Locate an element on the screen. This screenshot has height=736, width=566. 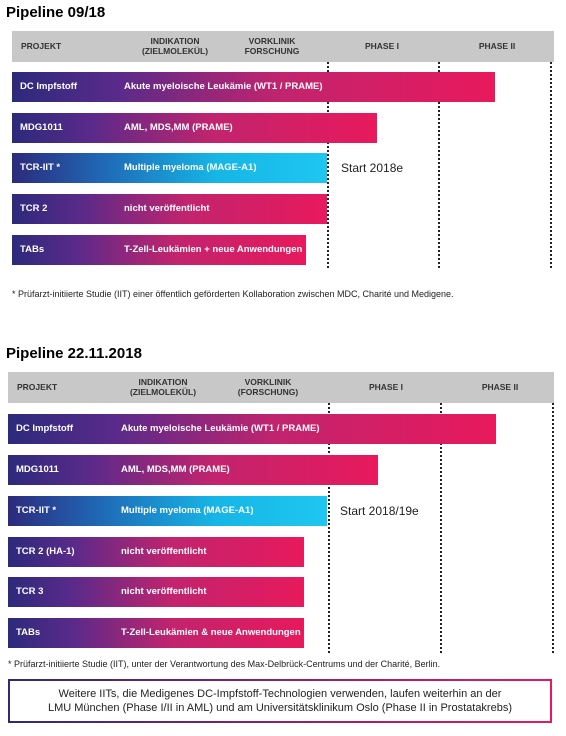
project-label: TCR 2 (HA-1) is located at coordinates (45, 551).